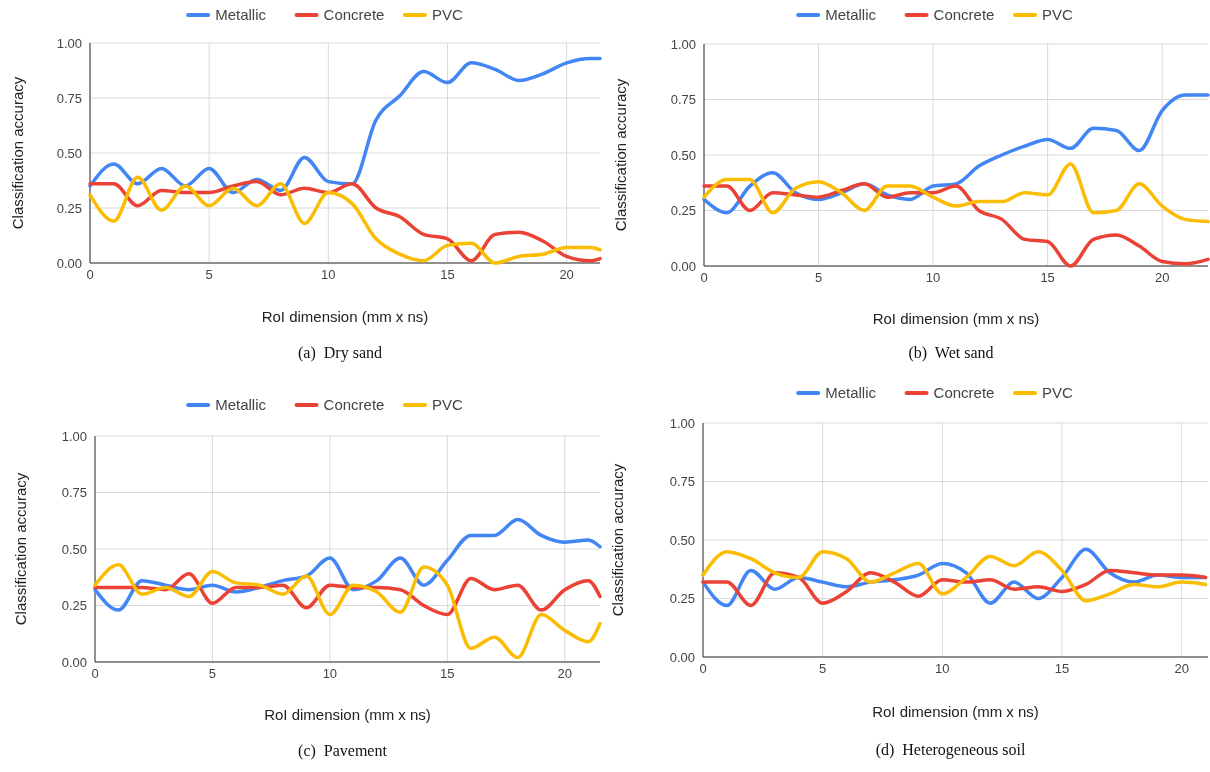 This screenshot has width=1210, height=772. What do you see at coordinates (950, 750) in the screenshot?
I see `text: (d) Heterogeneous soil` at bounding box center [950, 750].